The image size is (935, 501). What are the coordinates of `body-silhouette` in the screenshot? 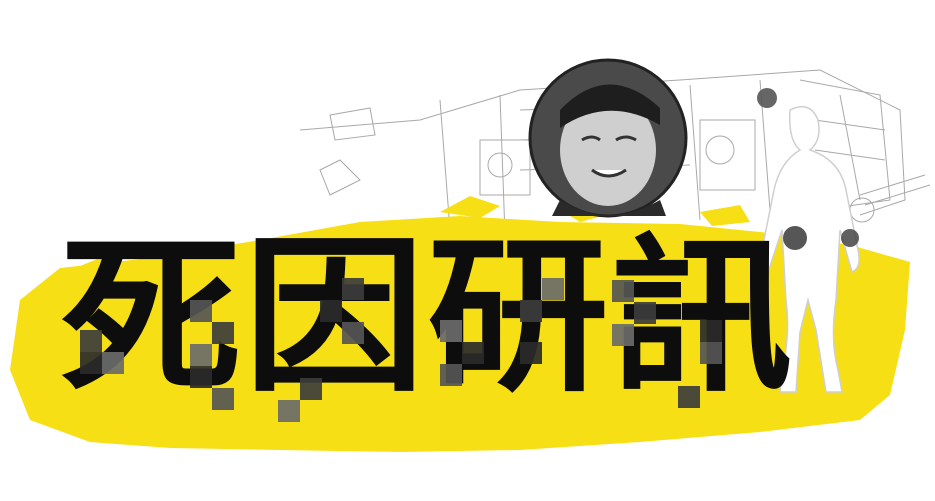 It's located at (808, 240).